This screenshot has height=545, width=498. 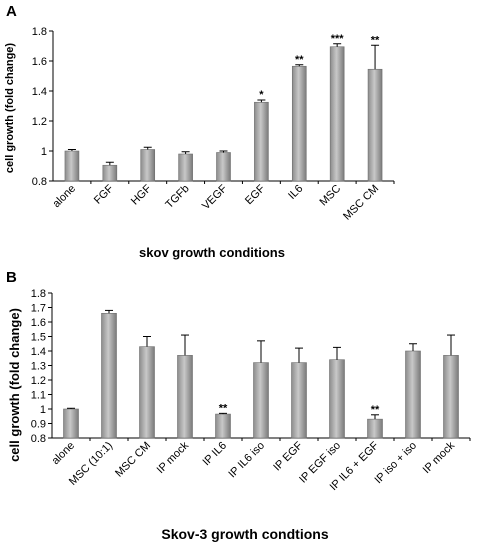 What do you see at coordinates (246, 460) in the screenshot?
I see `panel-b-category-label: IP IL6 iso` at bounding box center [246, 460].